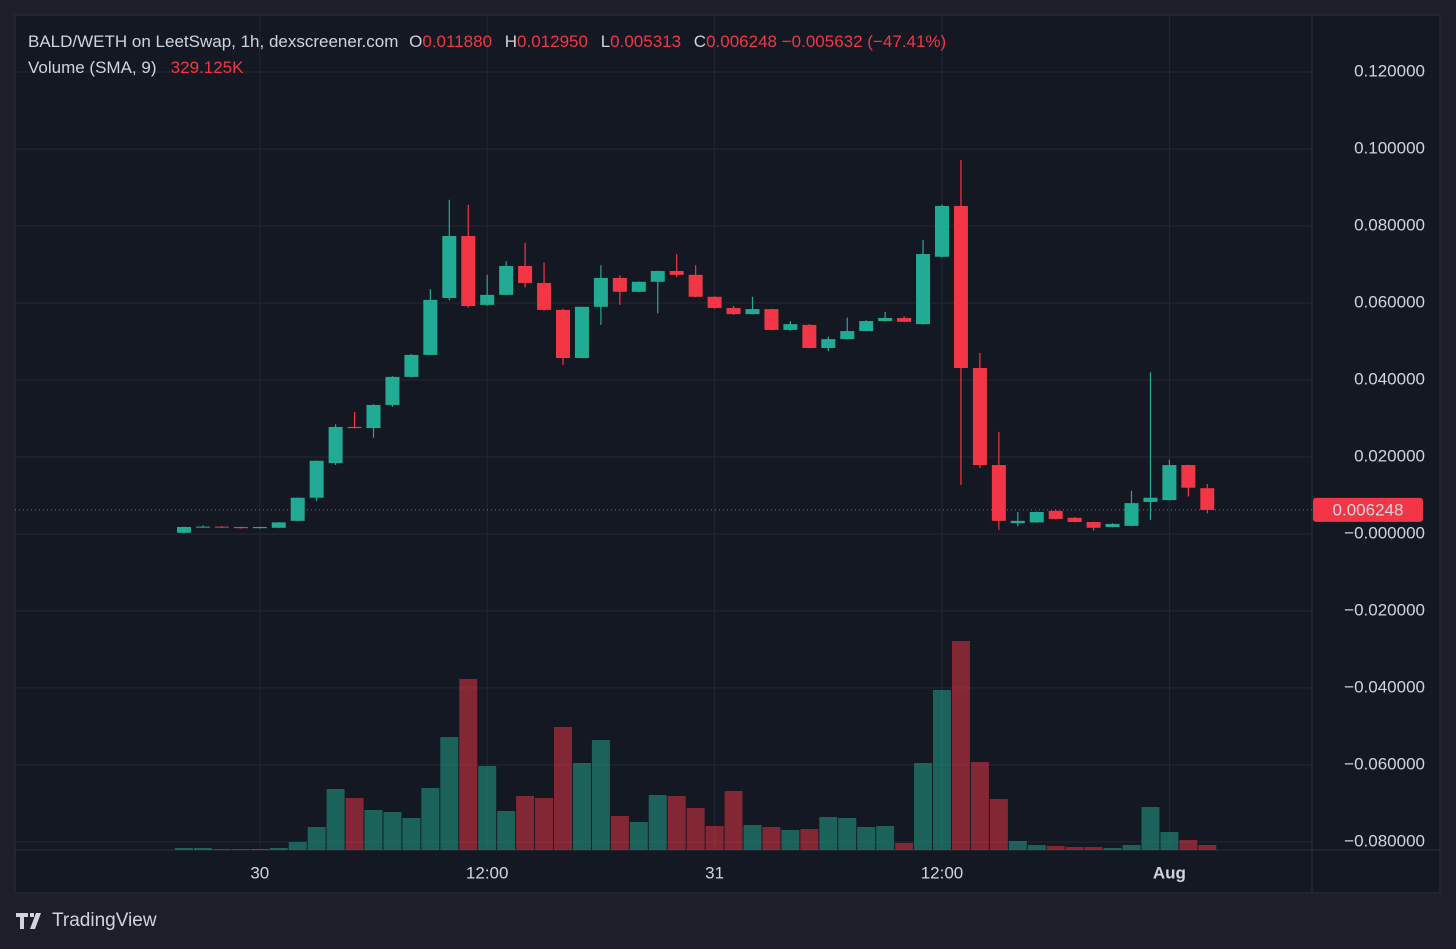  I want to click on brand-name: TradingView, so click(104, 920).